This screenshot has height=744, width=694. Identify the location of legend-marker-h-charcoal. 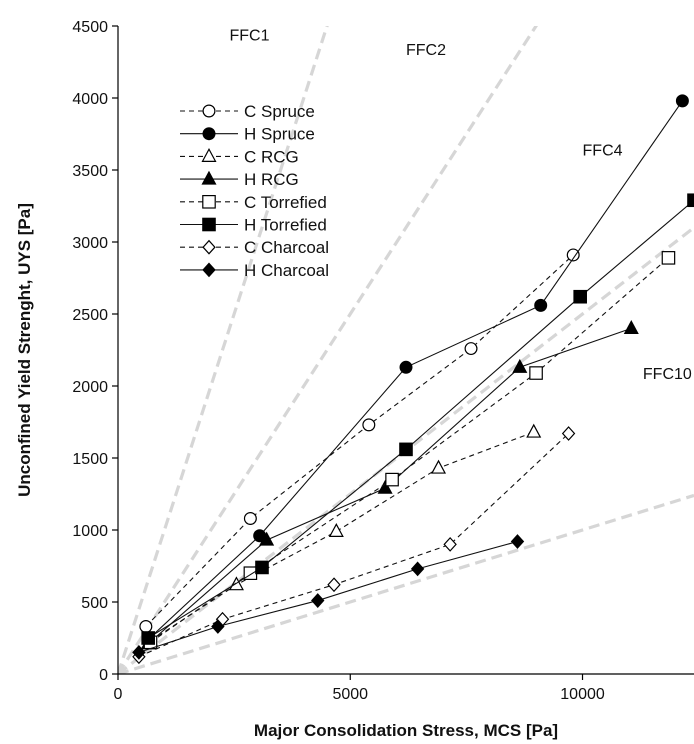
(209, 270).